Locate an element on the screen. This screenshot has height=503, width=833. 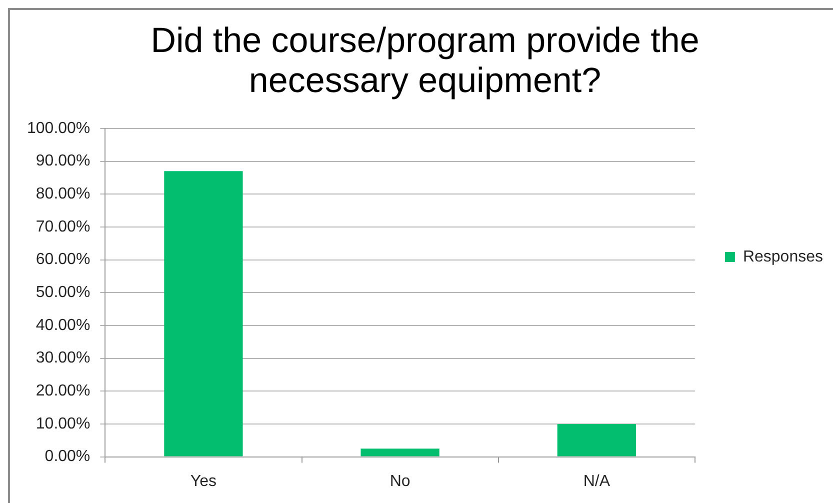
x-tick-label: No is located at coordinates (400, 481).